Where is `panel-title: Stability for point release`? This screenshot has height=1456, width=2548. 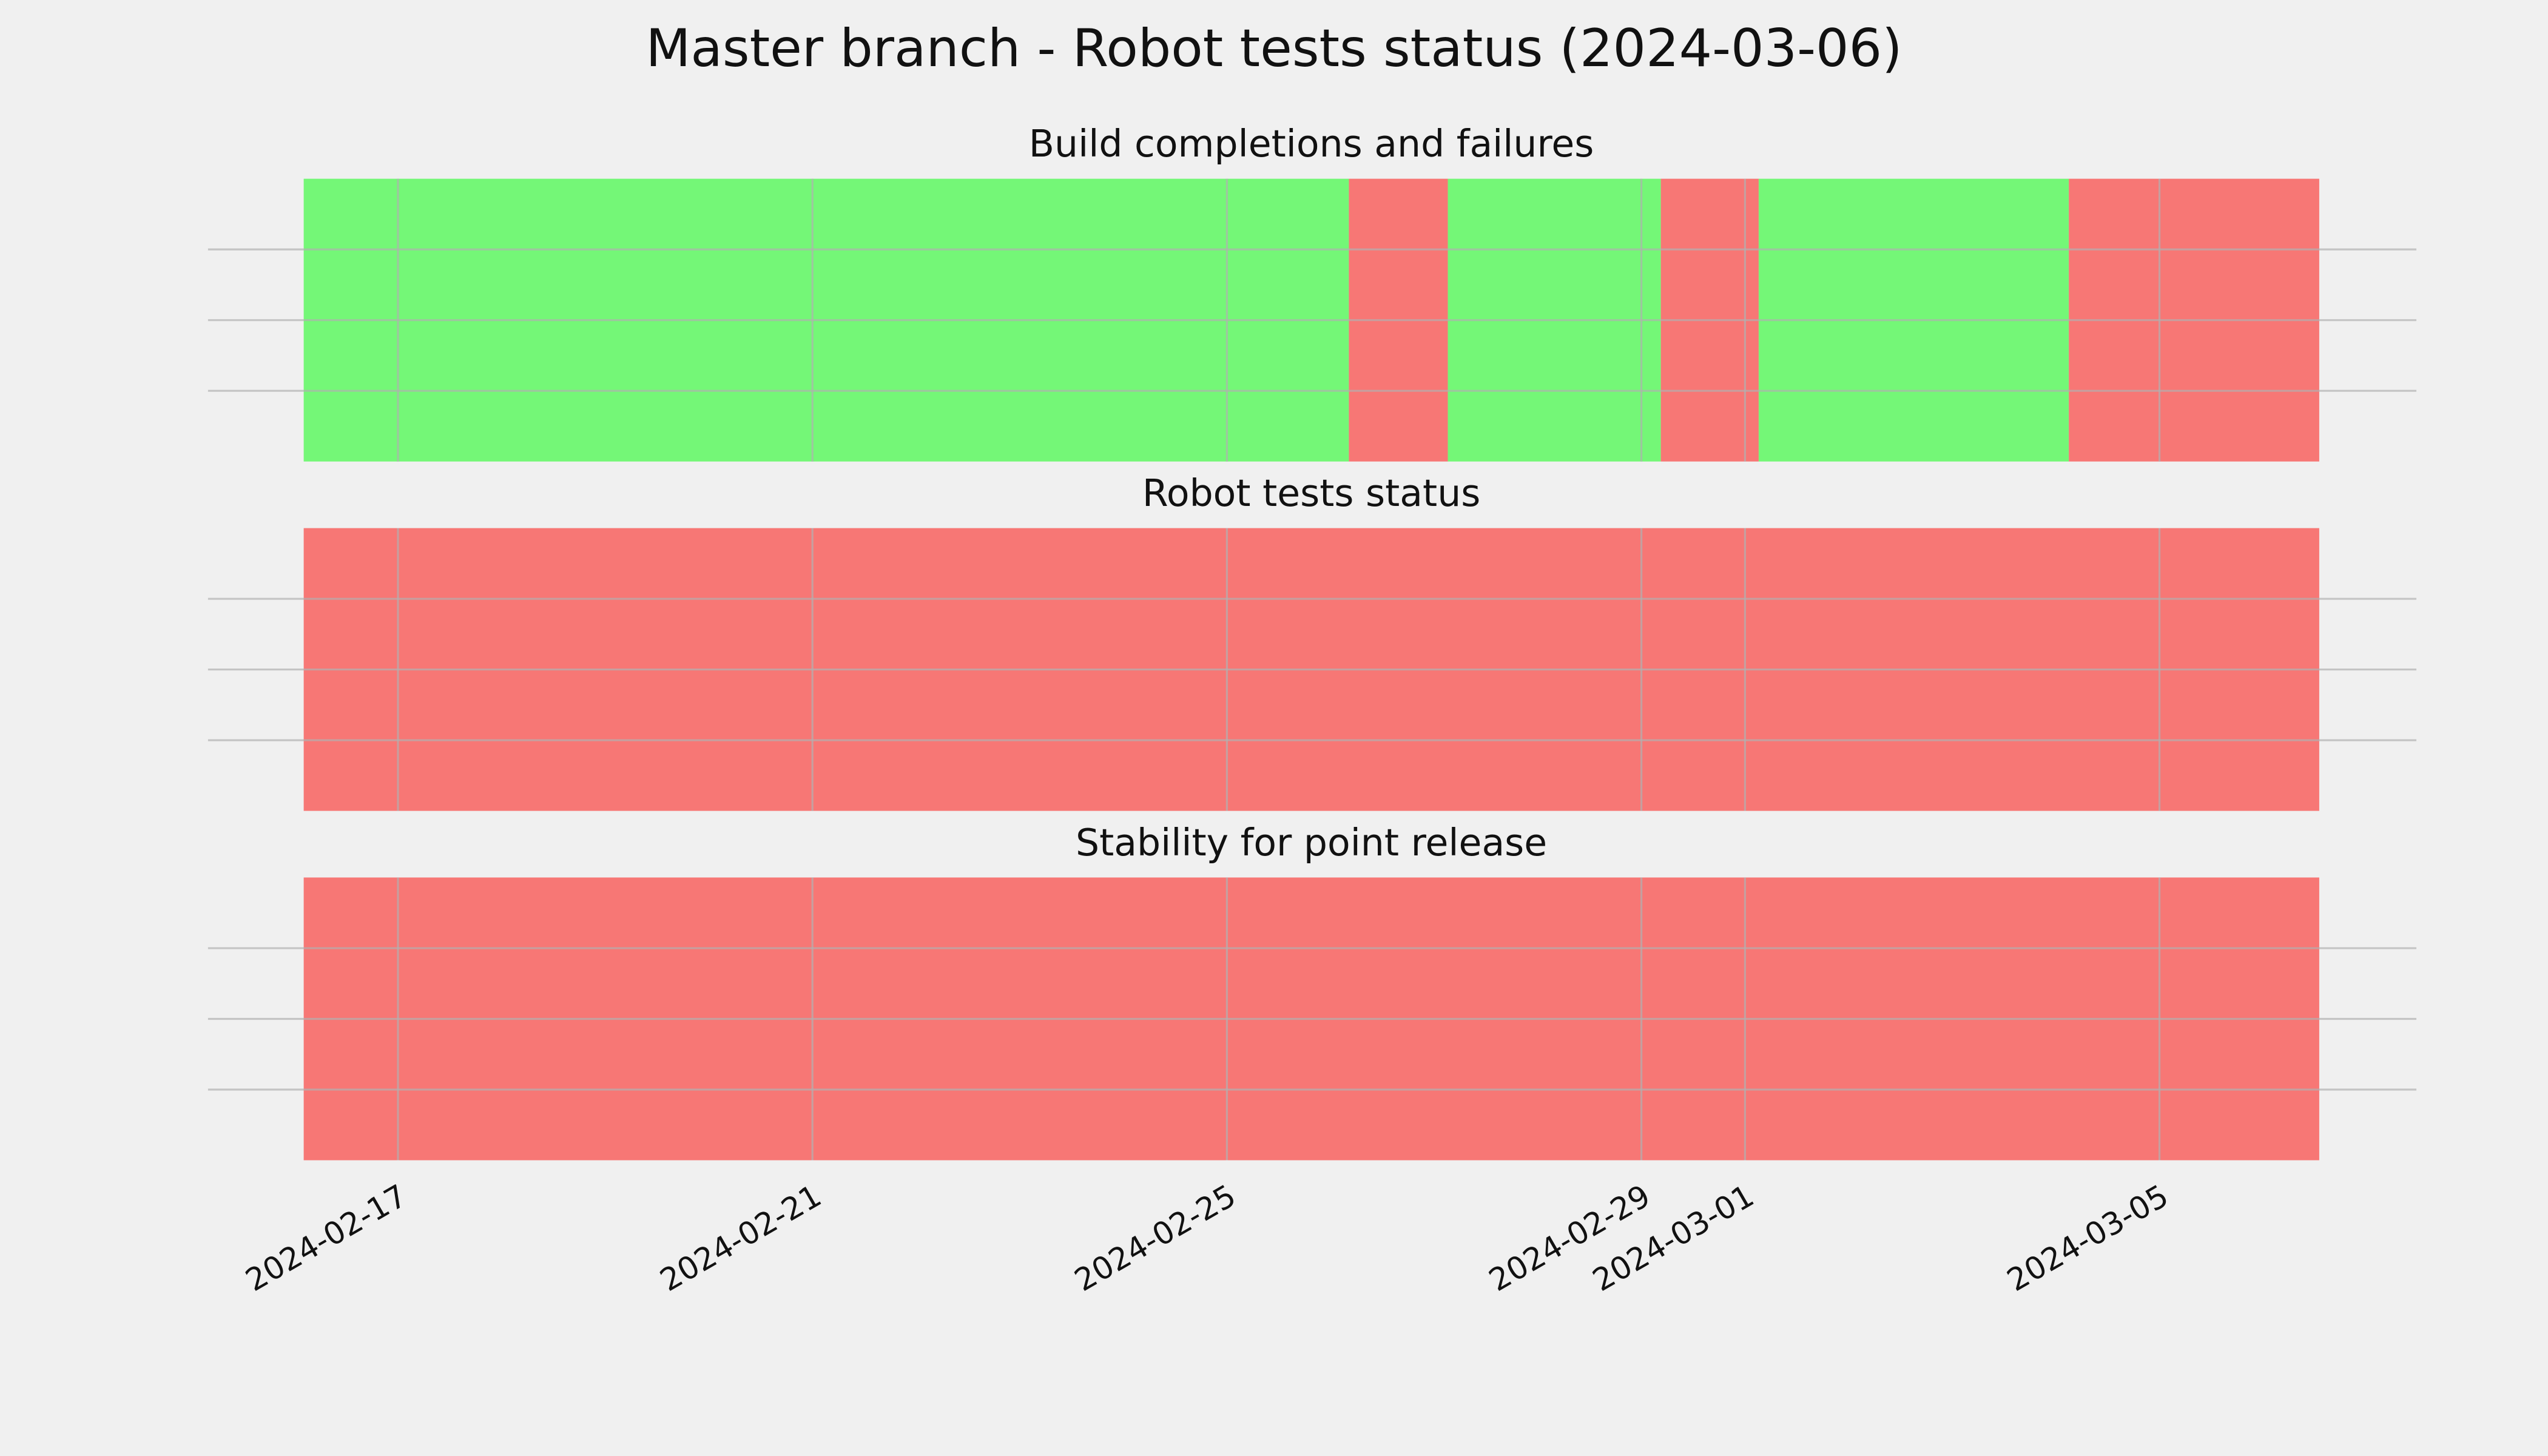
panel-title: Stability for point release is located at coordinates (1311, 842).